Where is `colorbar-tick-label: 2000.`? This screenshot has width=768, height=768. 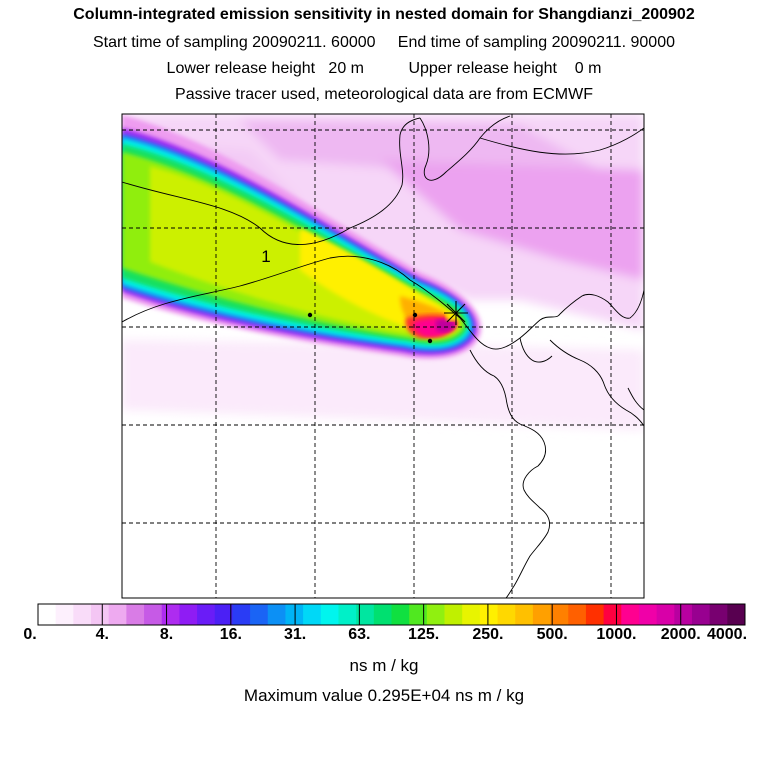
colorbar-tick-label: 2000. is located at coordinates (680, 634).